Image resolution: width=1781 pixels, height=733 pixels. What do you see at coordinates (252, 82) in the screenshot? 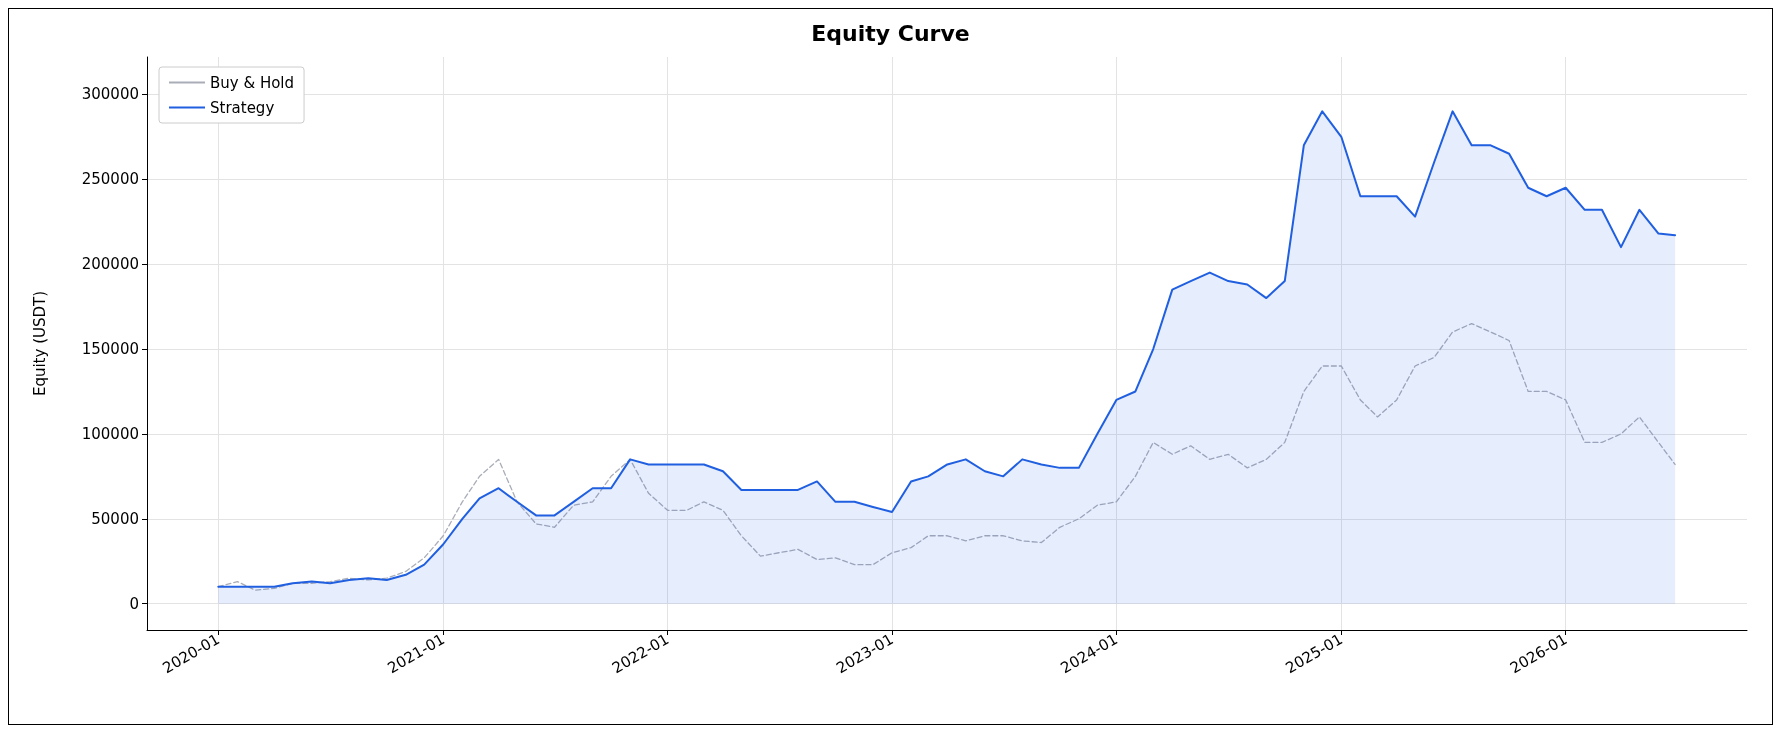
I see `legend-label: Buy & Hold` at bounding box center [252, 82].